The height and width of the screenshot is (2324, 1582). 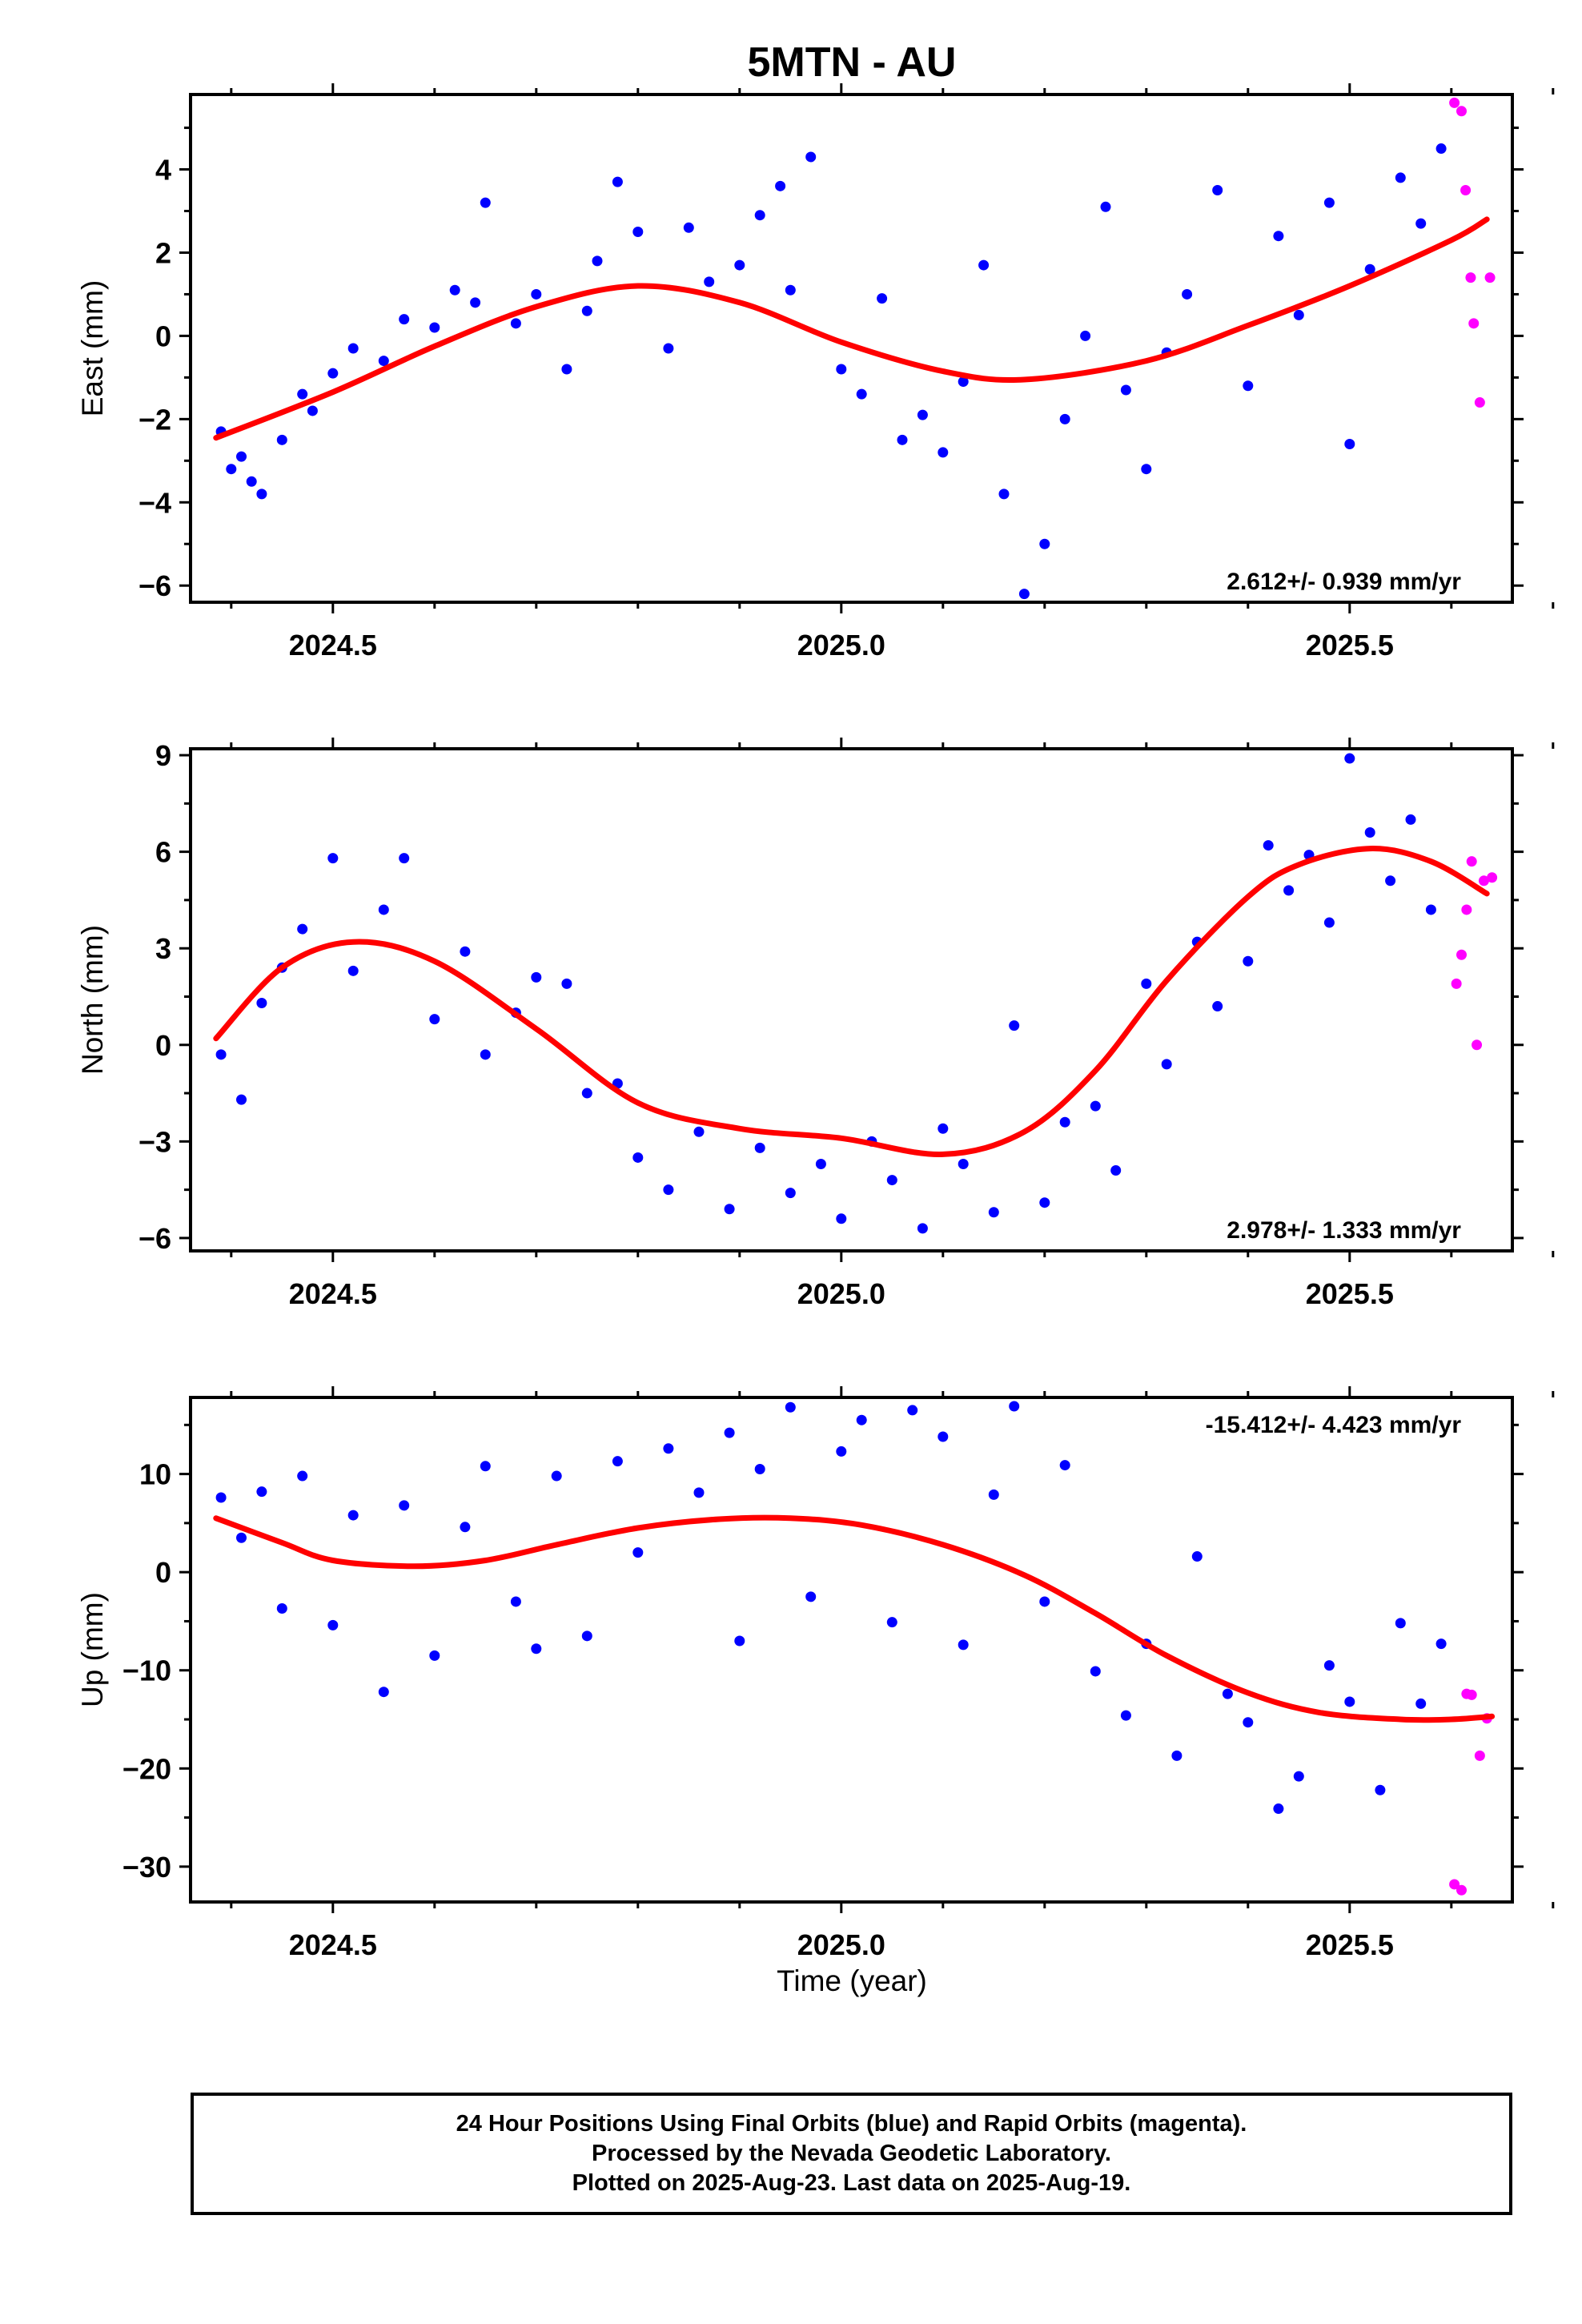 What do you see at coordinates (92, 1000) in the screenshot?
I see `y-axis-label-north: North (mm)` at bounding box center [92, 1000].